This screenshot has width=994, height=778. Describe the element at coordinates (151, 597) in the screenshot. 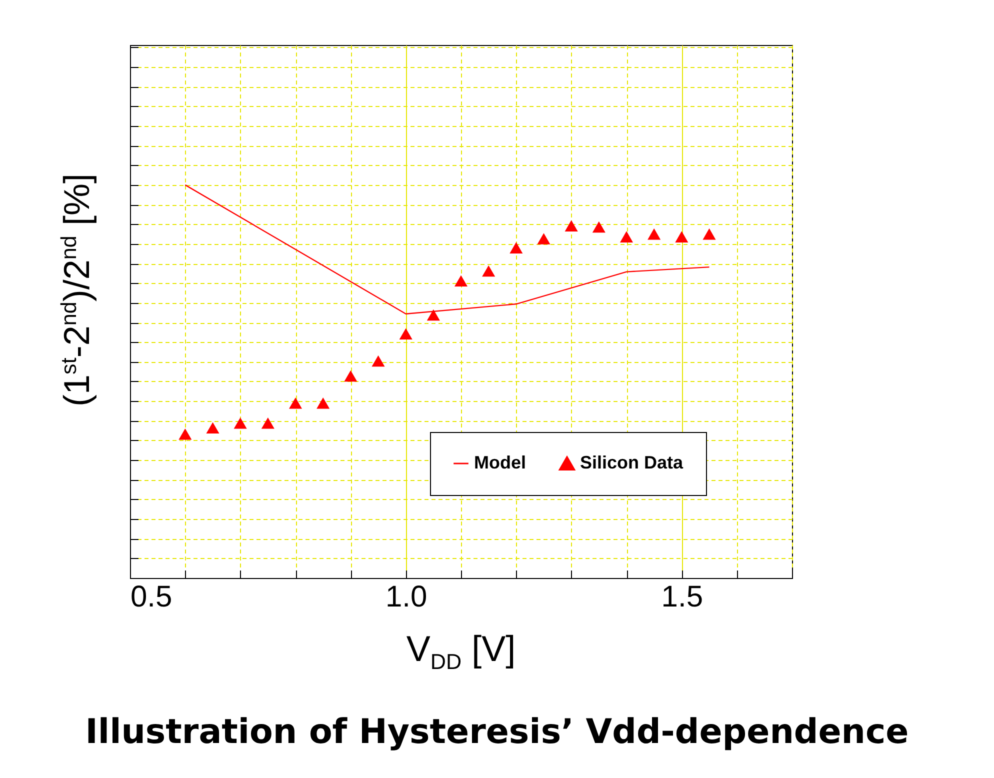

I see `x-tick-label: 0.5` at that location.